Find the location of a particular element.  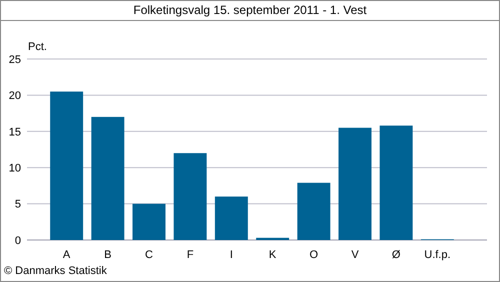

y-tick-label: 20 is located at coordinates (14, 96).